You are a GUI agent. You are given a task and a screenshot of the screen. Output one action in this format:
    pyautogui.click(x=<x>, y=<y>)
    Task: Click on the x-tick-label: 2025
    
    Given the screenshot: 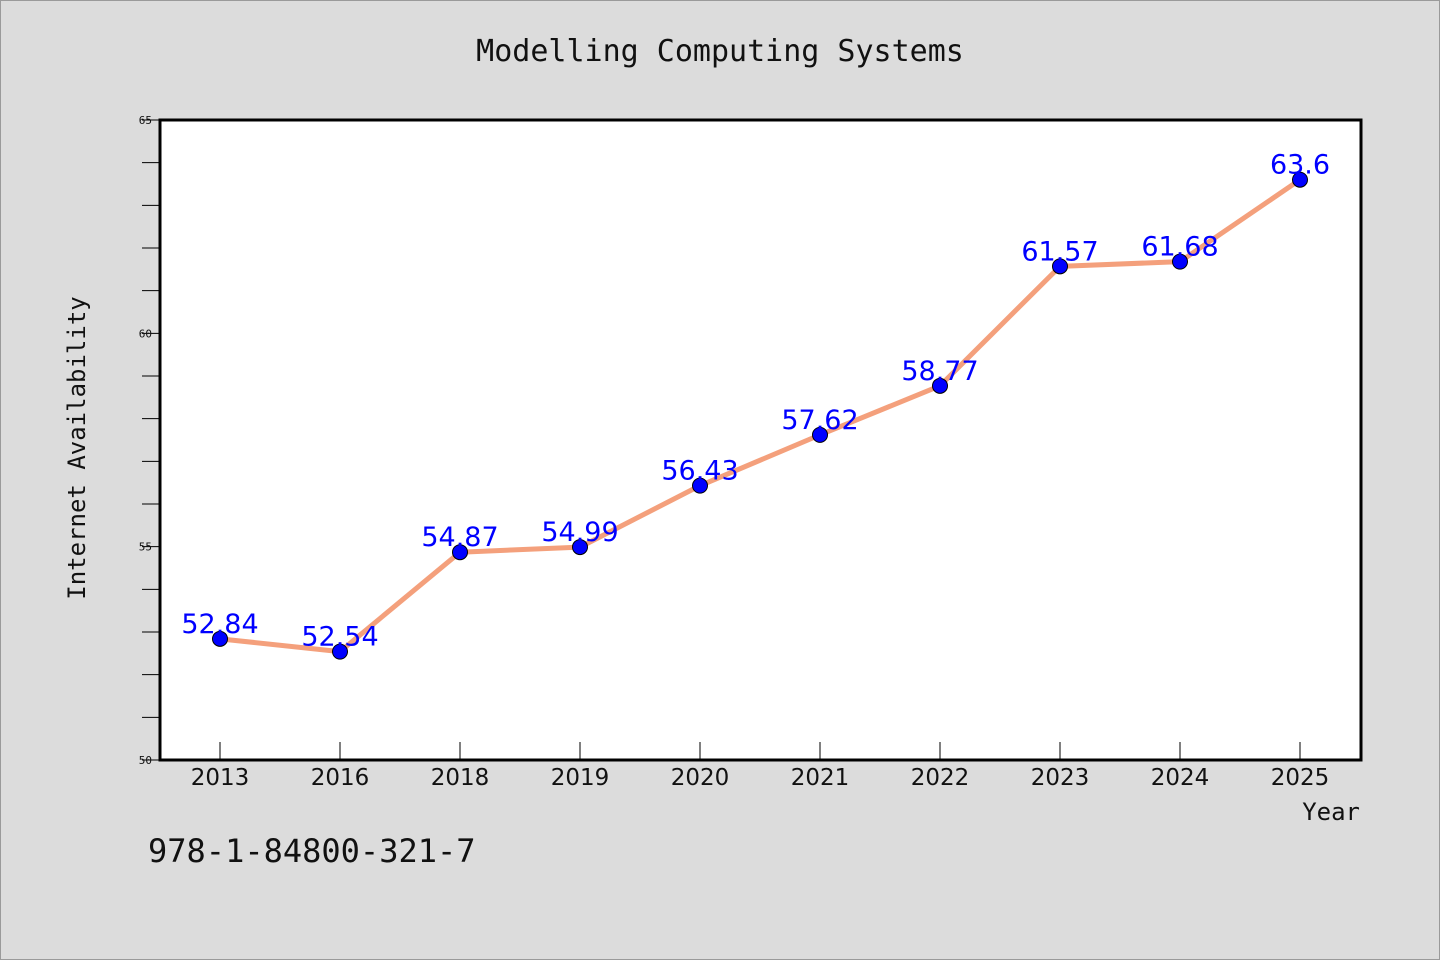 What is the action you would take?
    pyautogui.click(x=1300, y=778)
    